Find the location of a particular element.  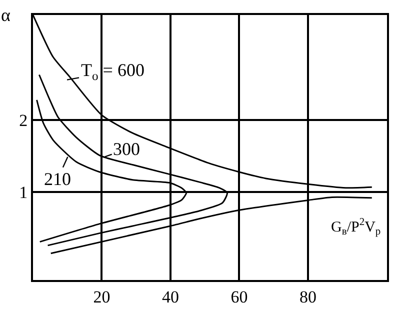

annotation: T$_{o}$ = 600 is located at coordinates (112, 71).